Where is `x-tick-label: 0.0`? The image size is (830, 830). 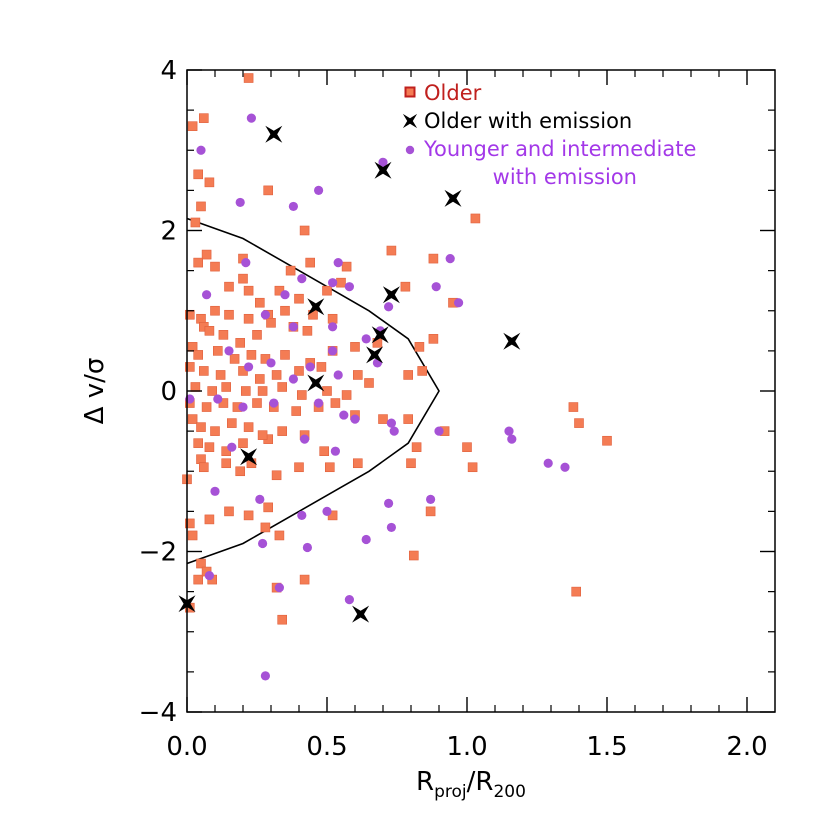 x-tick-label: 0.0 is located at coordinates (186, 747).